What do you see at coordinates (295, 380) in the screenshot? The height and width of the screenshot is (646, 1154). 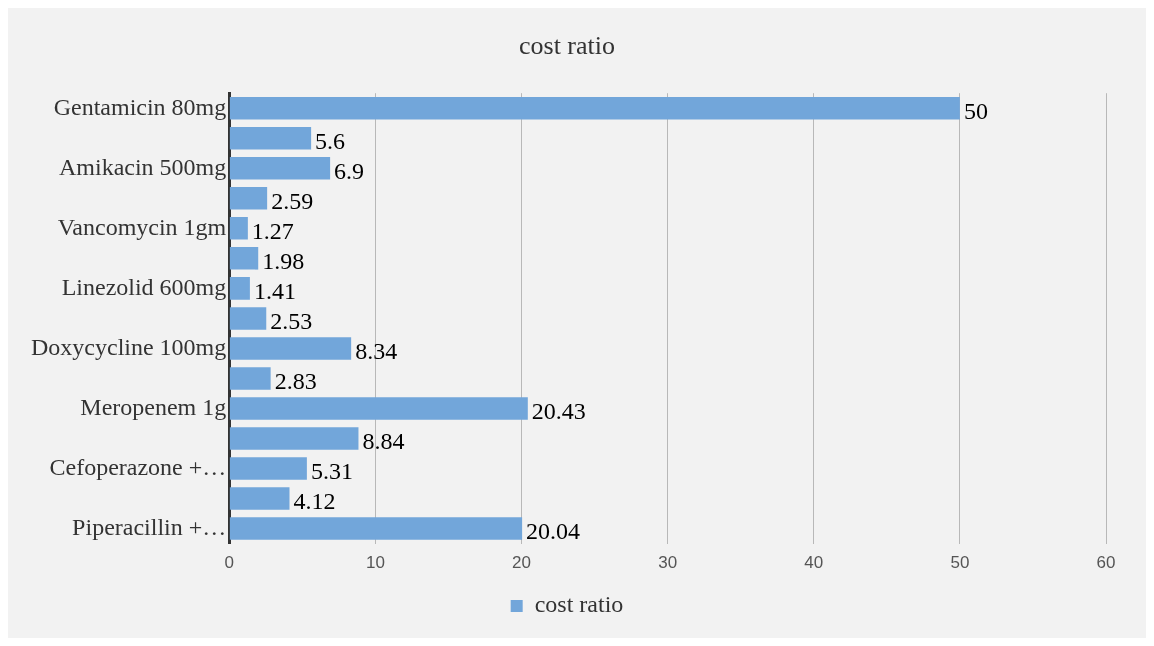 I see `data-label: 2.83` at bounding box center [295, 380].